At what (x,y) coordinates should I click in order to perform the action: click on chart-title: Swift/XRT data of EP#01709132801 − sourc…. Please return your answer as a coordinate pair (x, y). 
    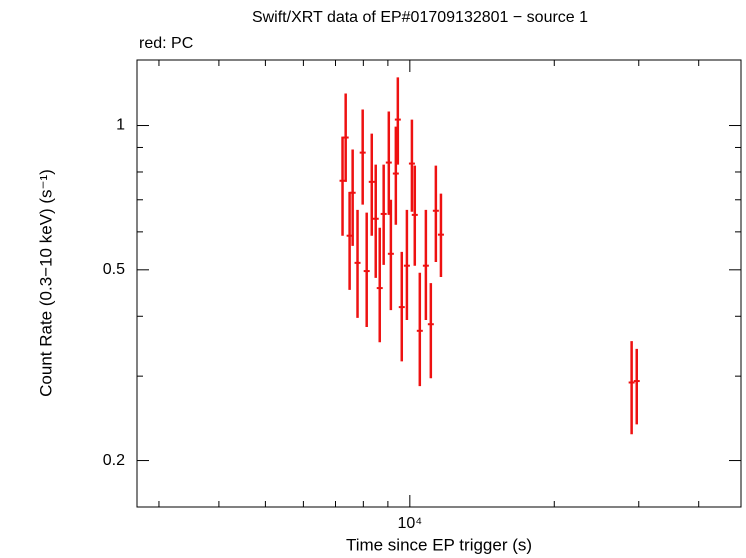
    Looking at the image, I should click on (420, 17).